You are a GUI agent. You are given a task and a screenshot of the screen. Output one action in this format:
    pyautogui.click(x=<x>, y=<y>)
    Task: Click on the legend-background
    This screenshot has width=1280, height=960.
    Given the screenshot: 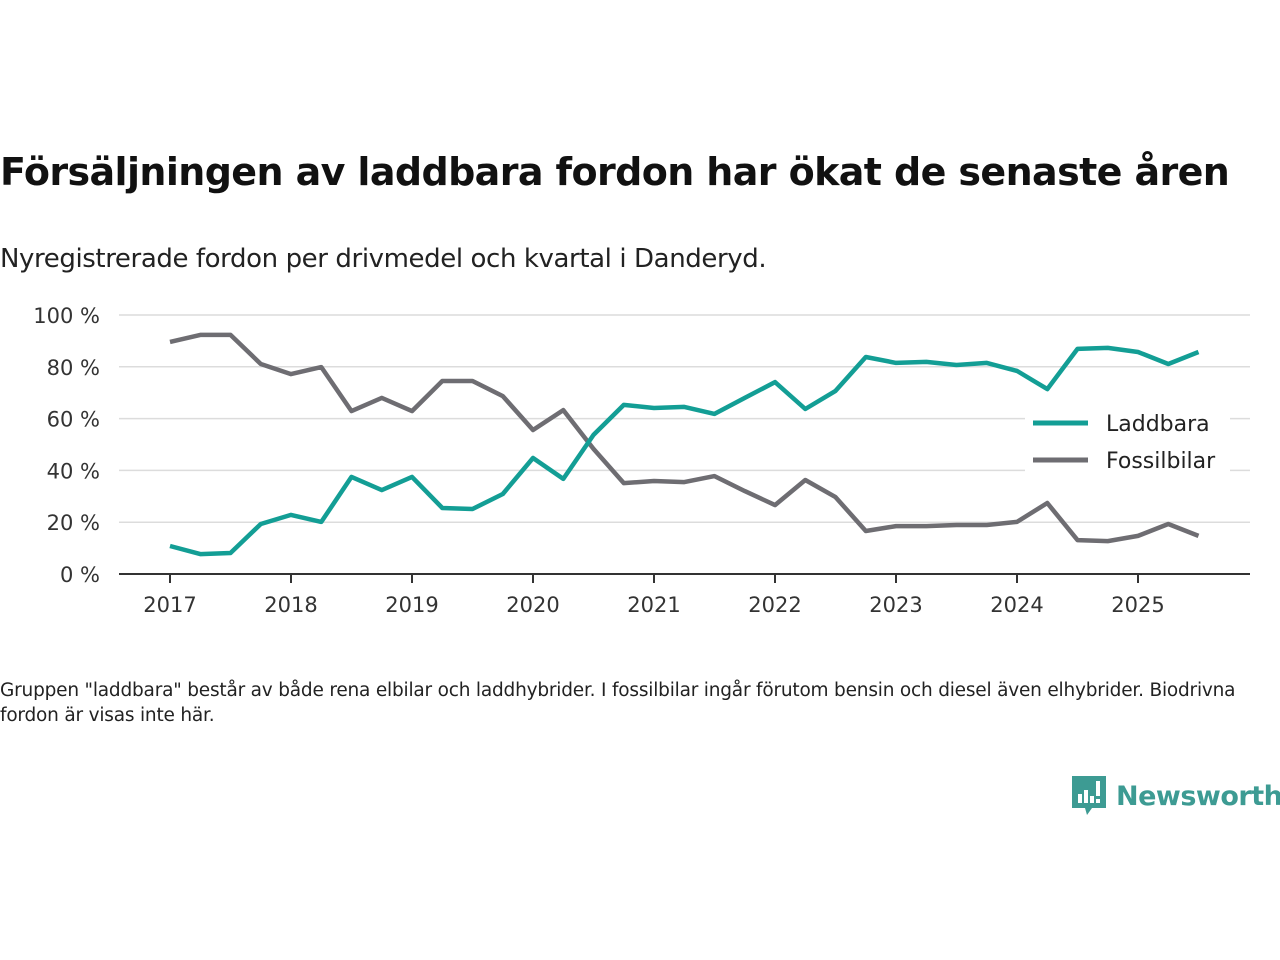 What is the action you would take?
    pyautogui.click(x=1127, y=440)
    